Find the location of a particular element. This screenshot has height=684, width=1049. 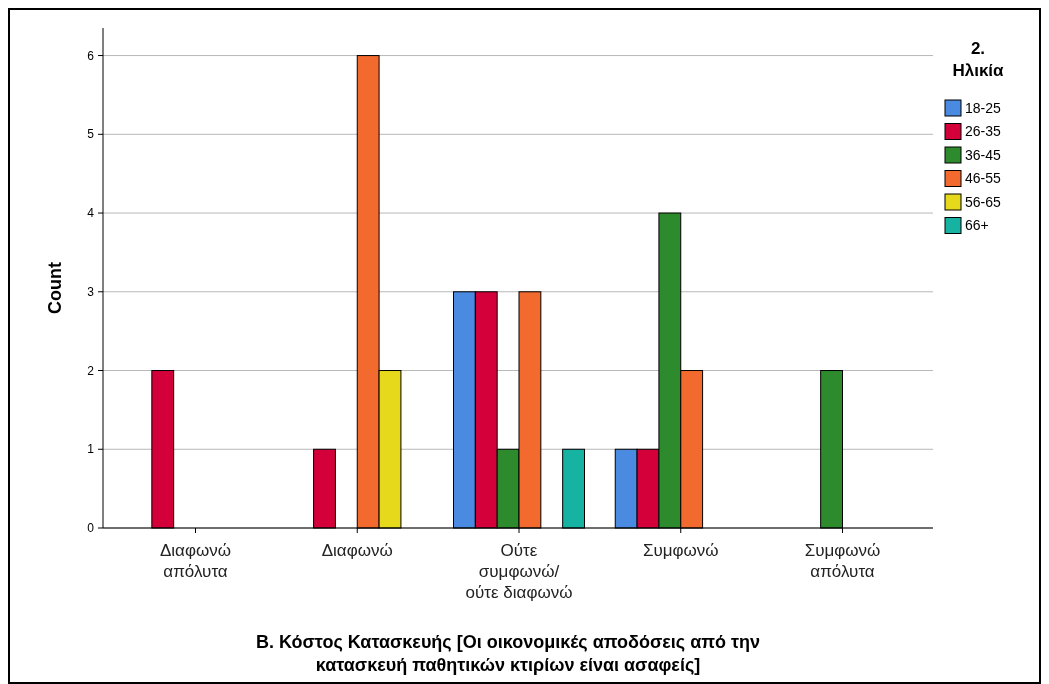

x-tick-label: Συμφωνώ απόλυτα is located at coordinates (842, 561).